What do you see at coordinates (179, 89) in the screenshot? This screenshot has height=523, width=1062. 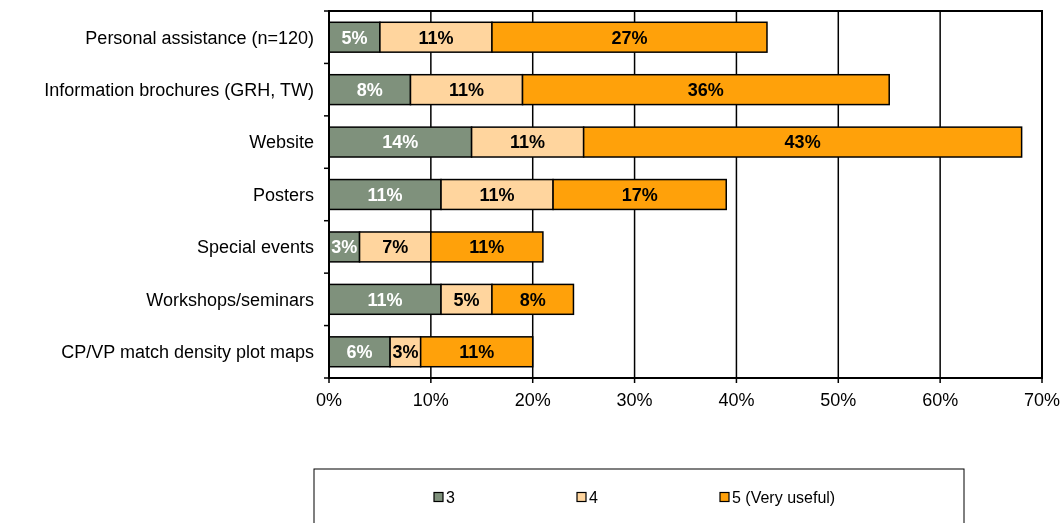 I see `y-tick-label: Information brochures (GRH, TW)` at bounding box center [179, 89].